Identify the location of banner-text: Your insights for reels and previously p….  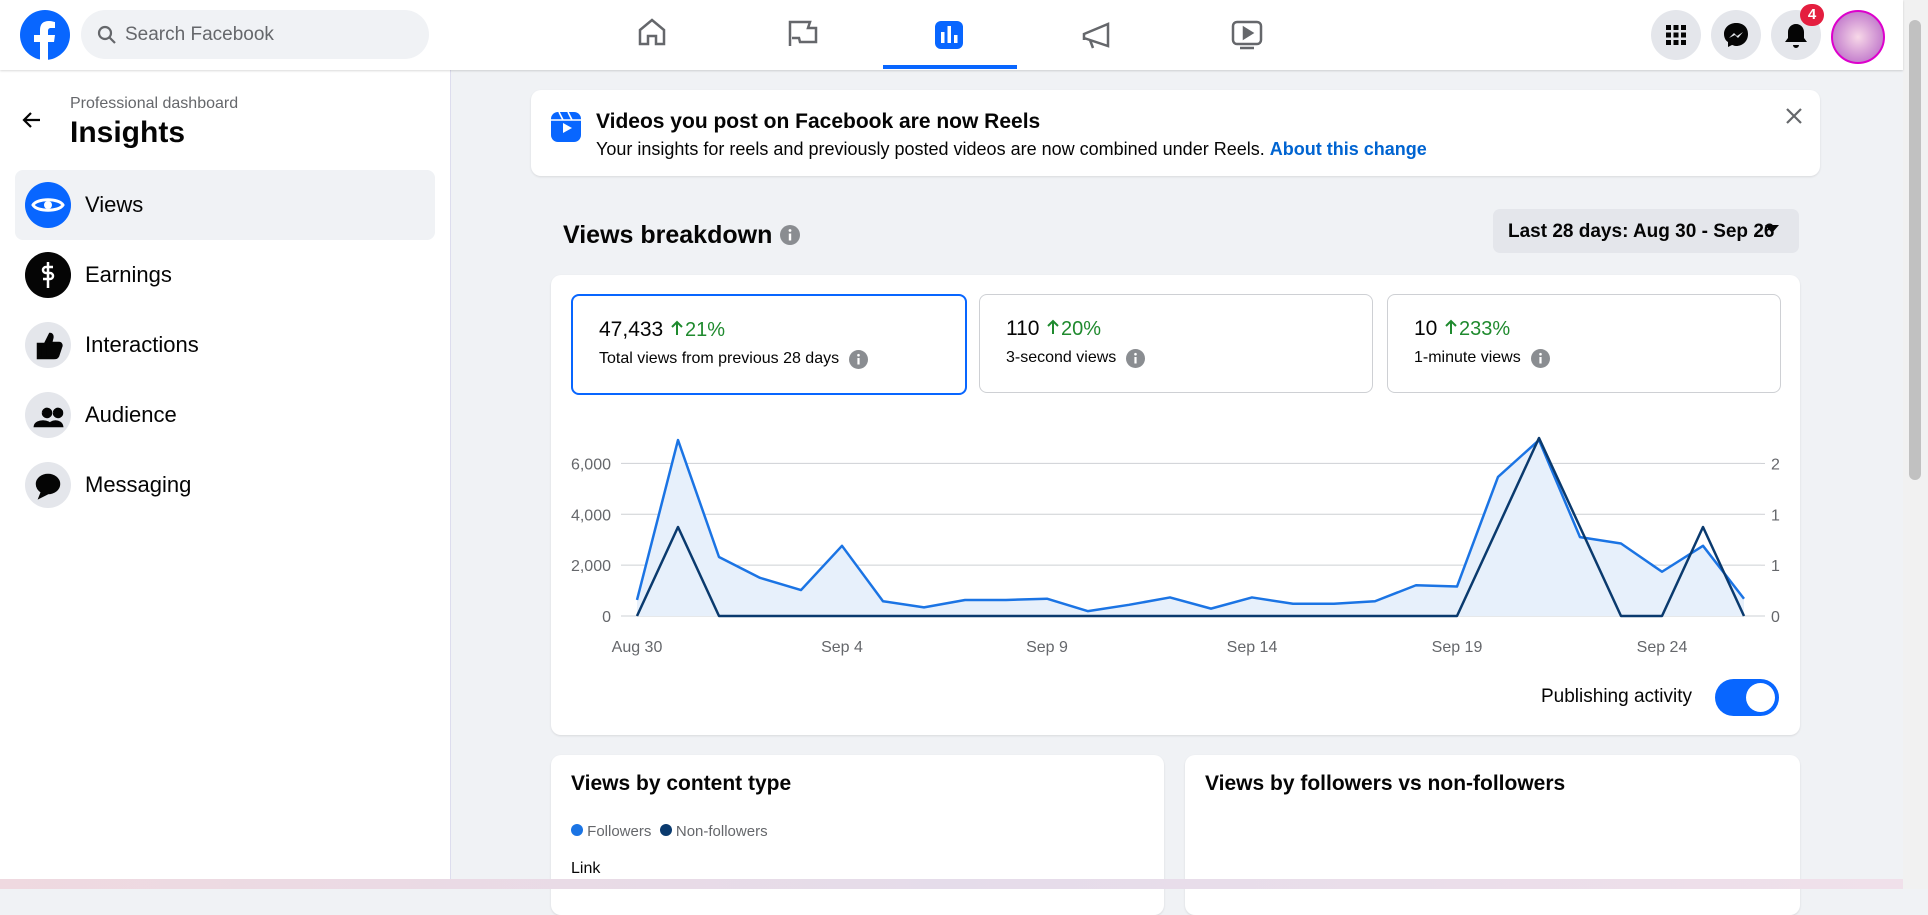
(1011, 149).